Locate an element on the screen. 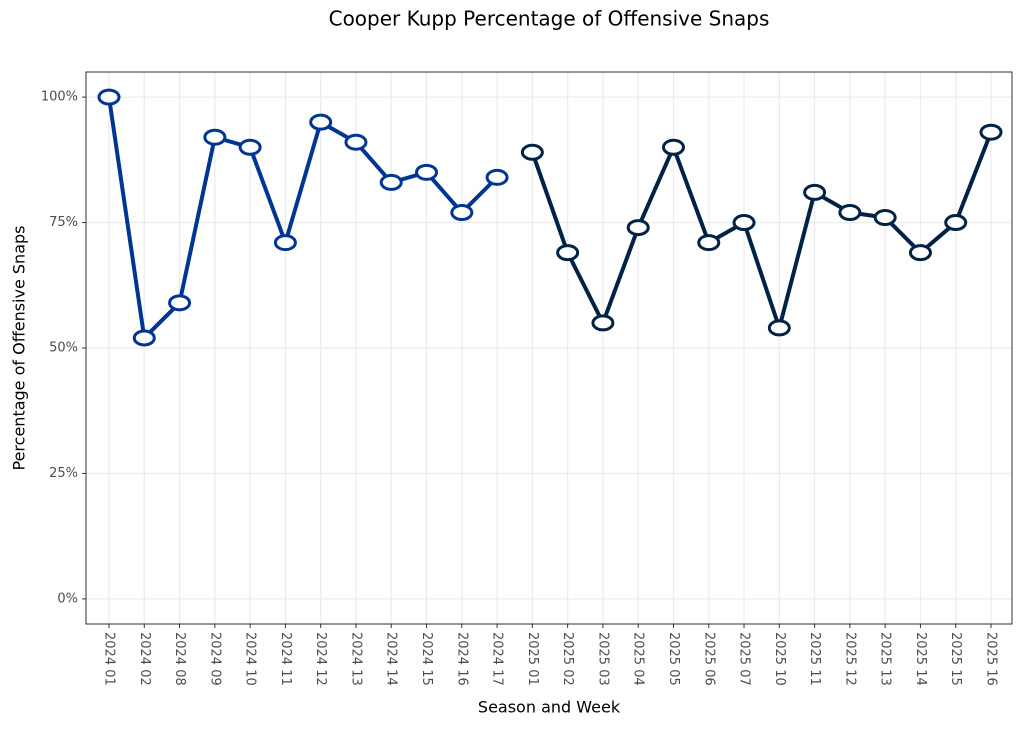 This screenshot has width=1024, height=735. y-tick-label: 50% is located at coordinates (63, 348).